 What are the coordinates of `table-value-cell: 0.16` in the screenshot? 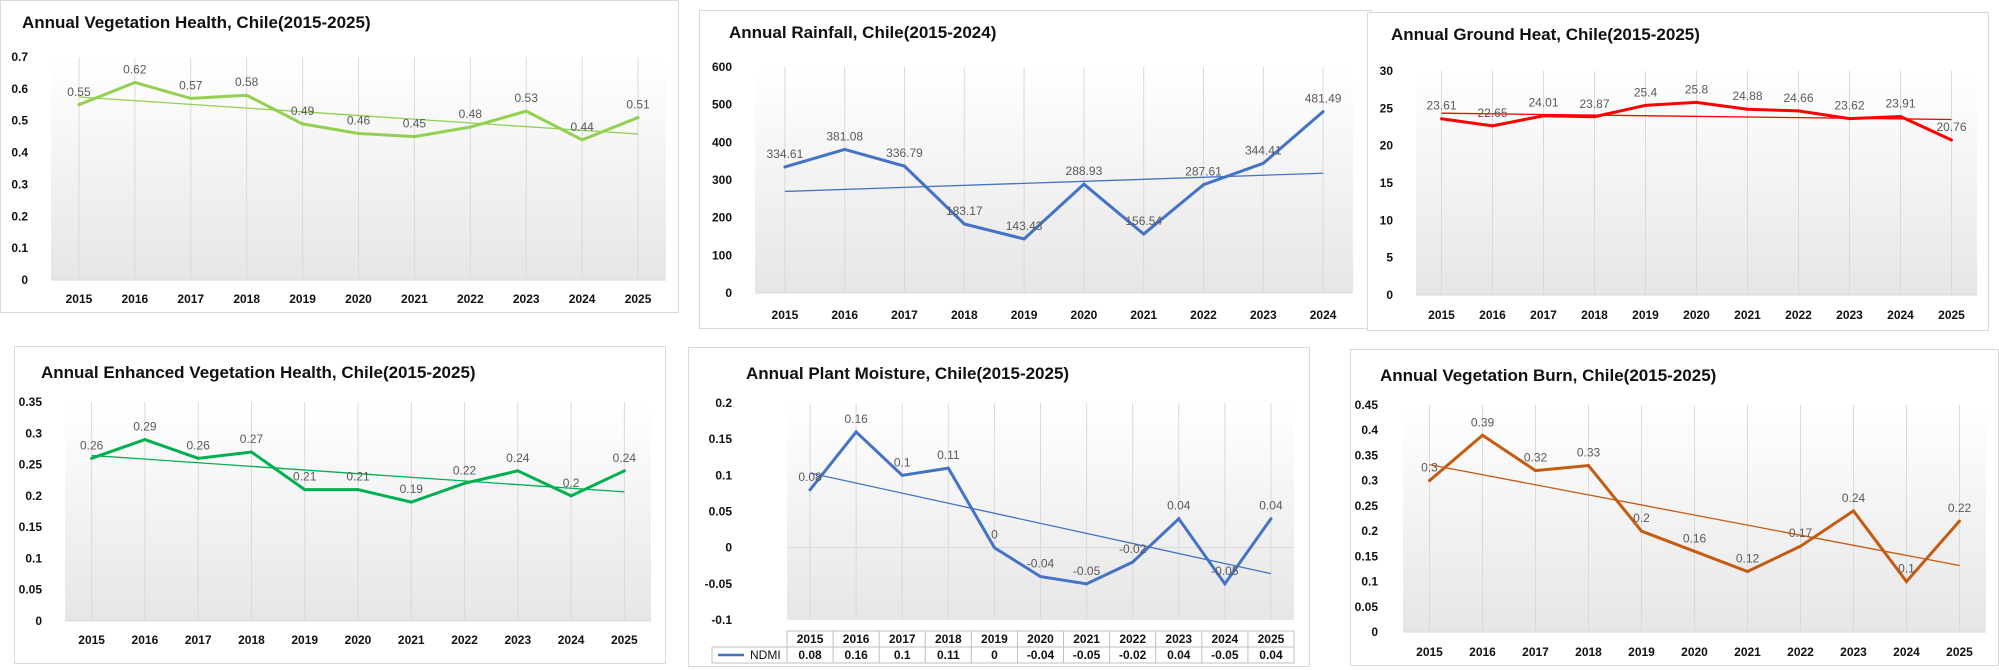 It's located at (856, 655).